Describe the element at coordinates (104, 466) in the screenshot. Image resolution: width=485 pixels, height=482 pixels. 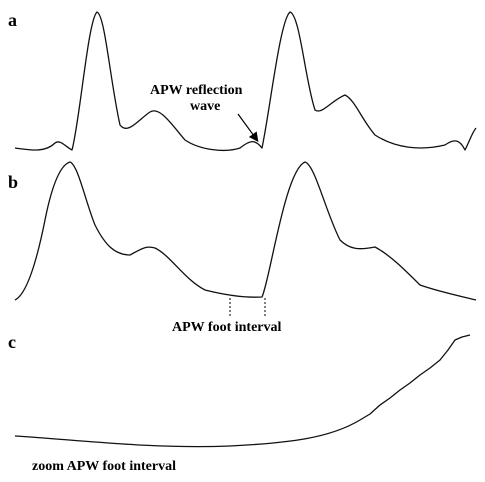
I see `annotation: zoom APW foot interval` at that location.